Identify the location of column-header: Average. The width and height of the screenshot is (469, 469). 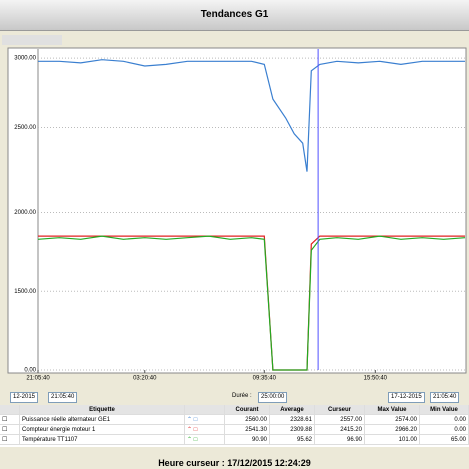
(292, 410).